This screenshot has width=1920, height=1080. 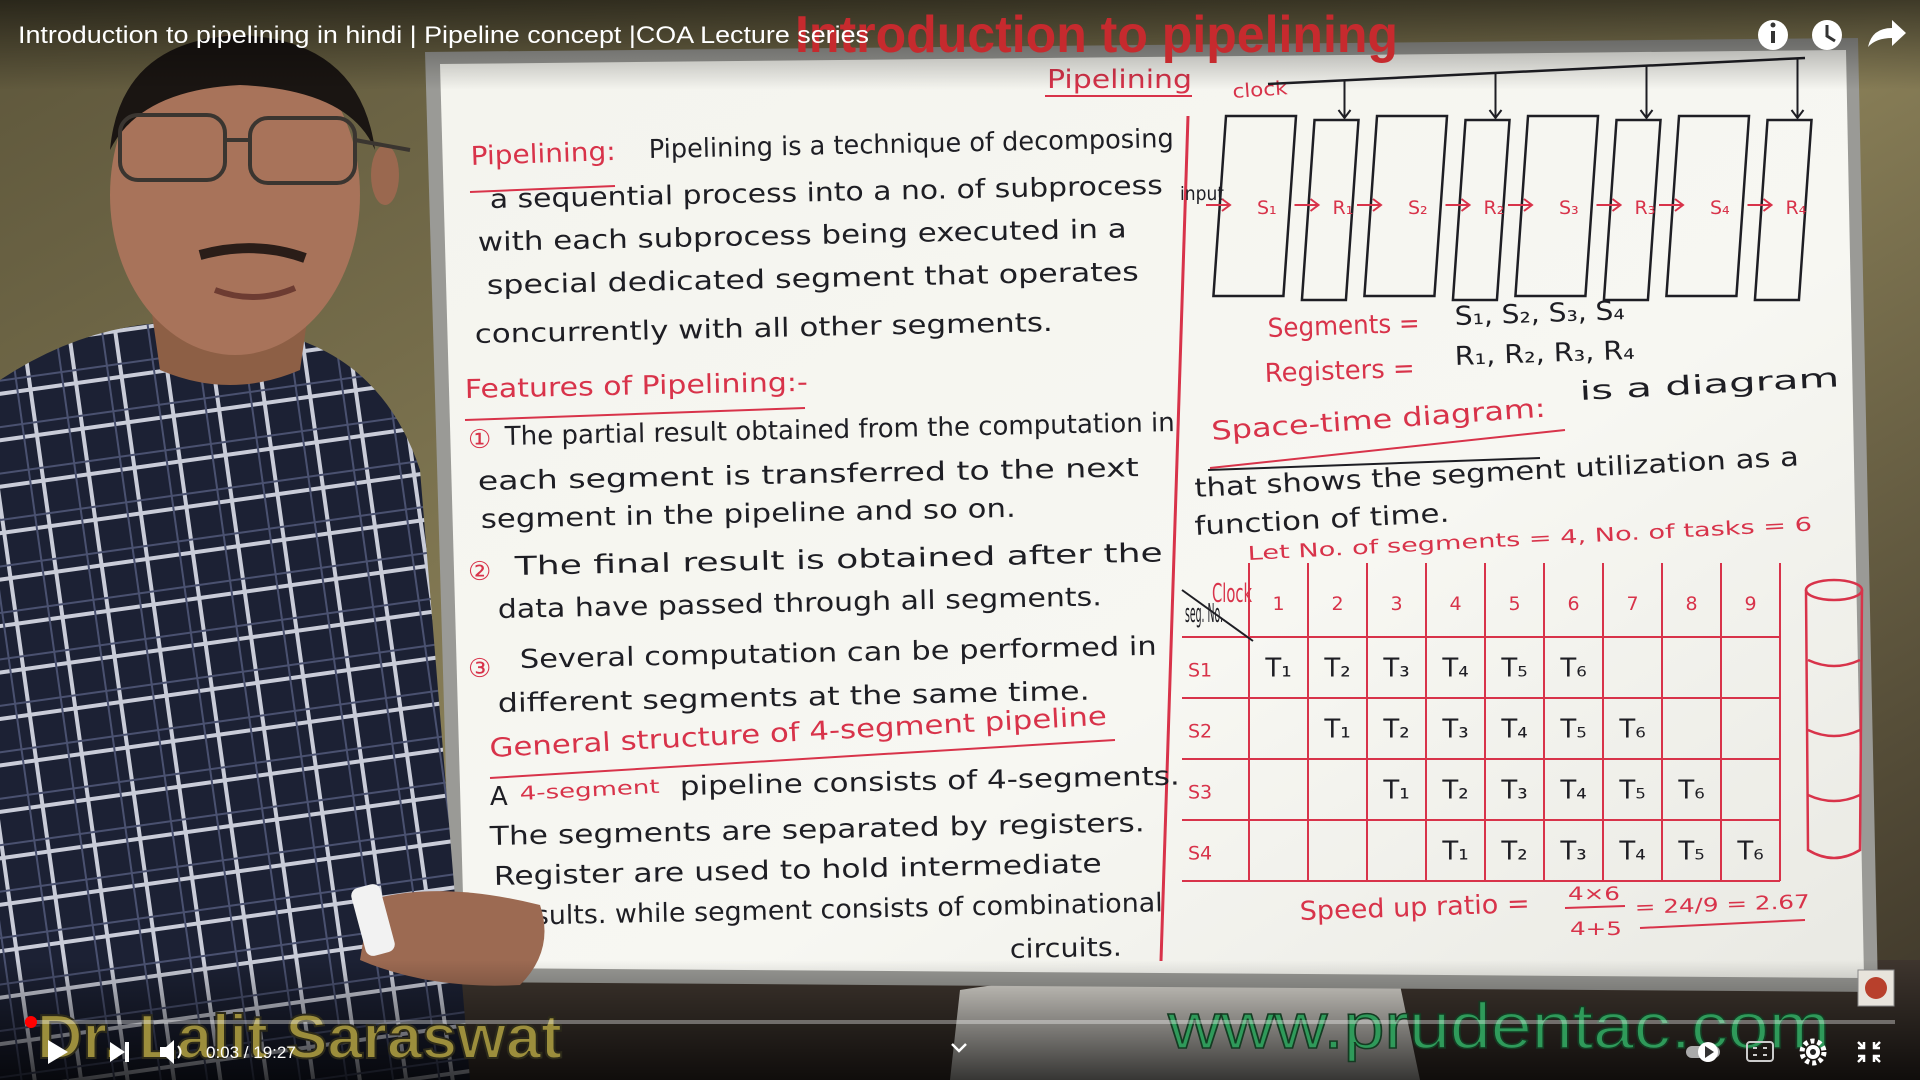 I want to click on speed-up-numerator: 4×6, so click(x=1594, y=894).